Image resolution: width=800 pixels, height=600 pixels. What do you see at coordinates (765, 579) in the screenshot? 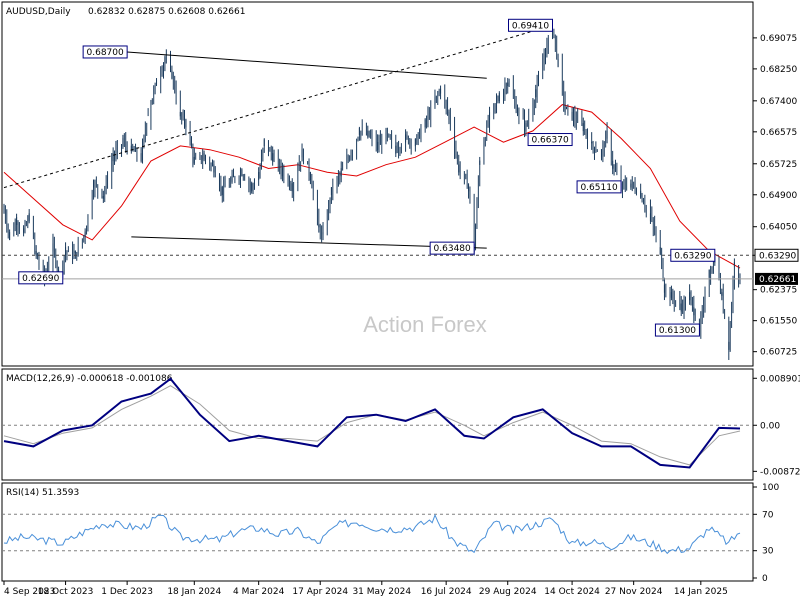
I see `rsi-y-tick-label: 0` at bounding box center [765, 579].